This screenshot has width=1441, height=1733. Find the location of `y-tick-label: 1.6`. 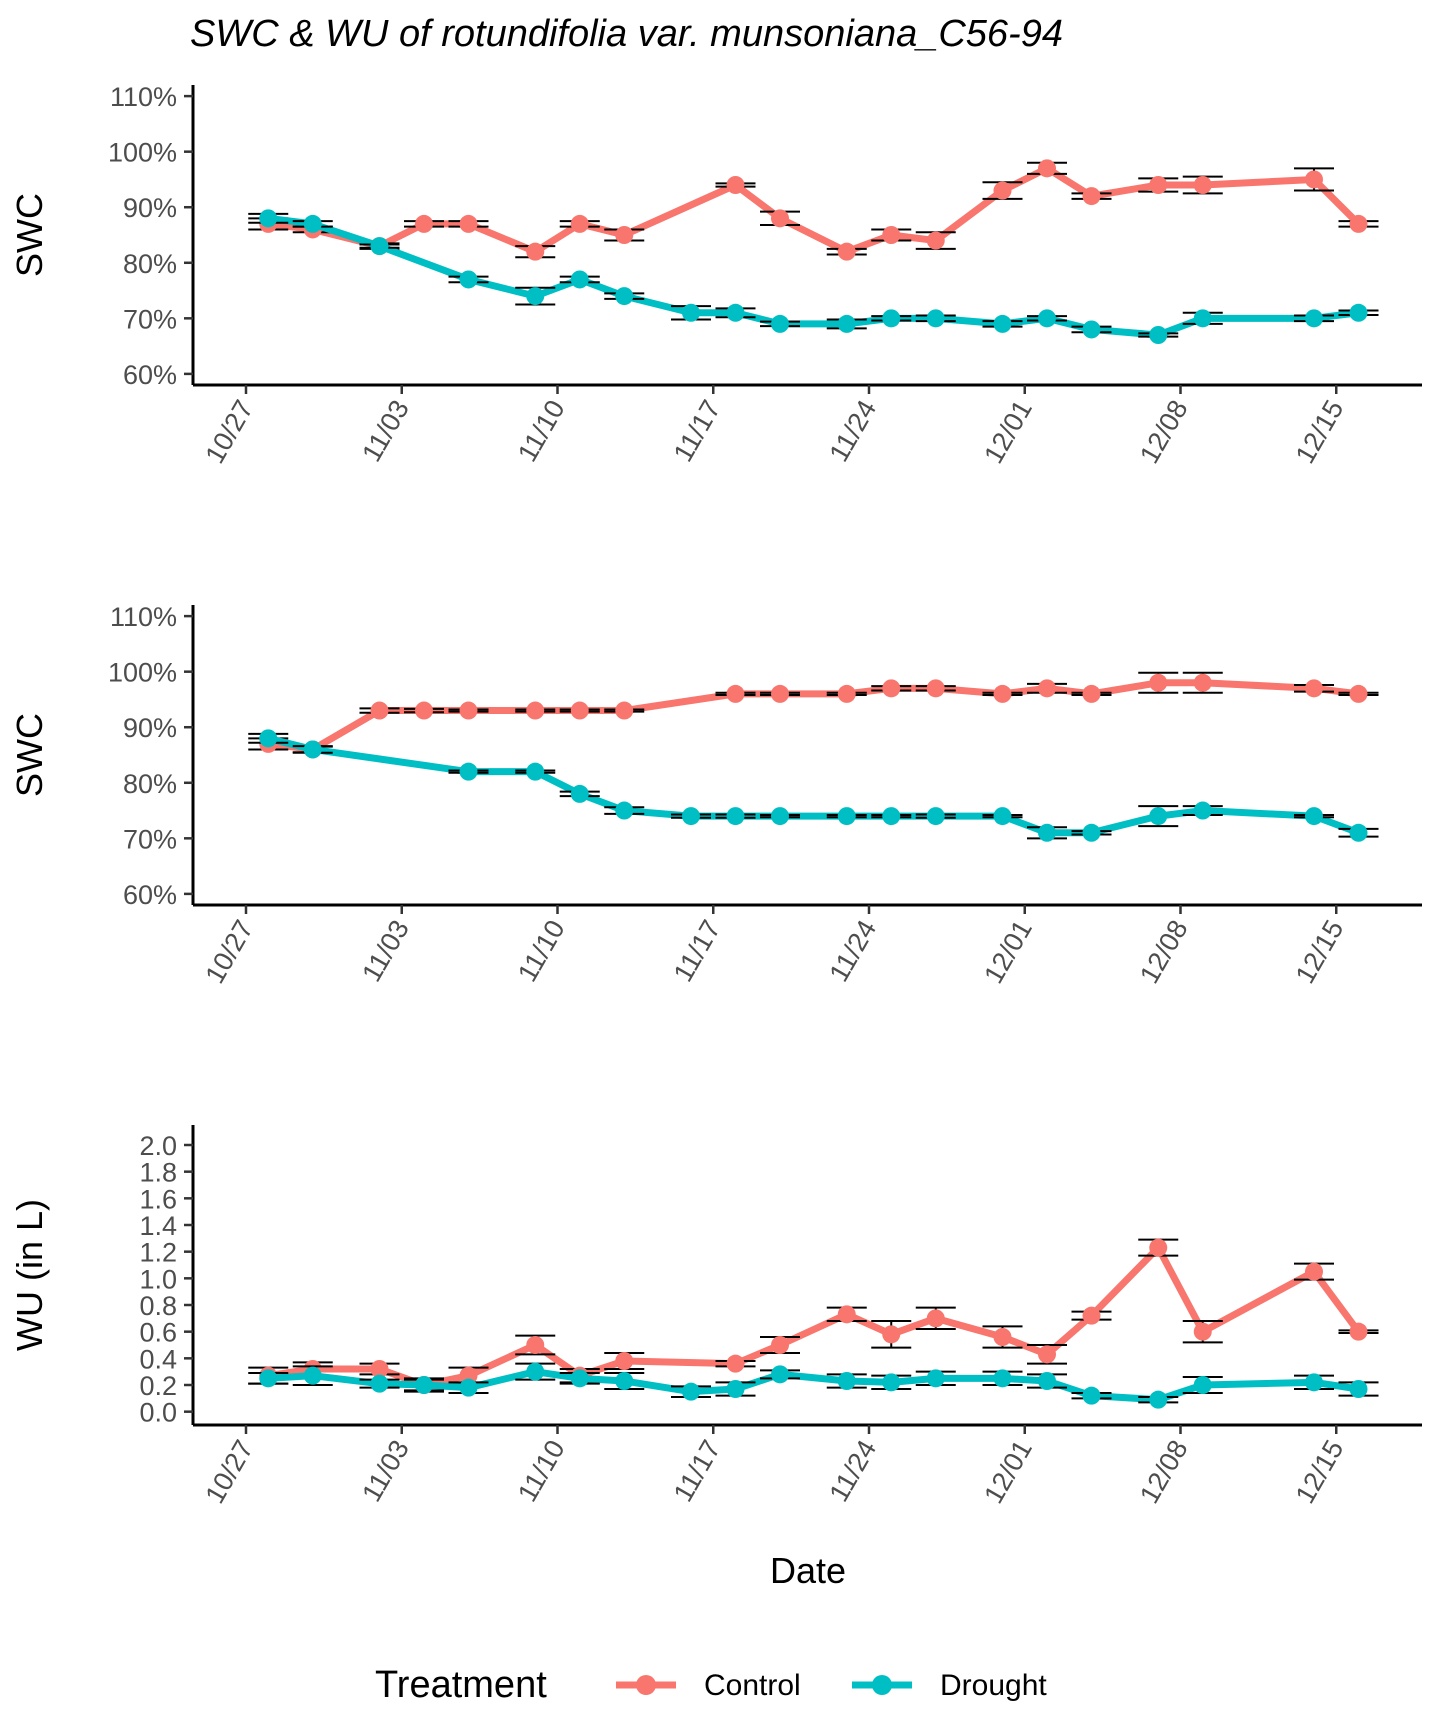

y-tick-label: 1.6 is located at coordinates (158, 1199).